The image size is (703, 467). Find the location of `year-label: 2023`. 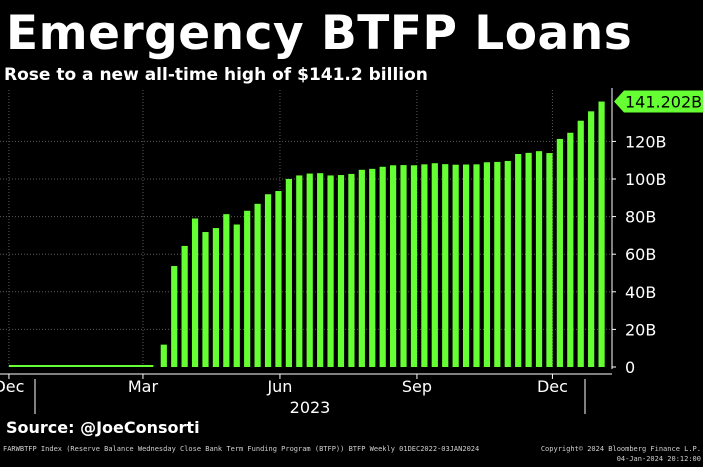

year-label: 2023 is located at coordinates (310, 407).